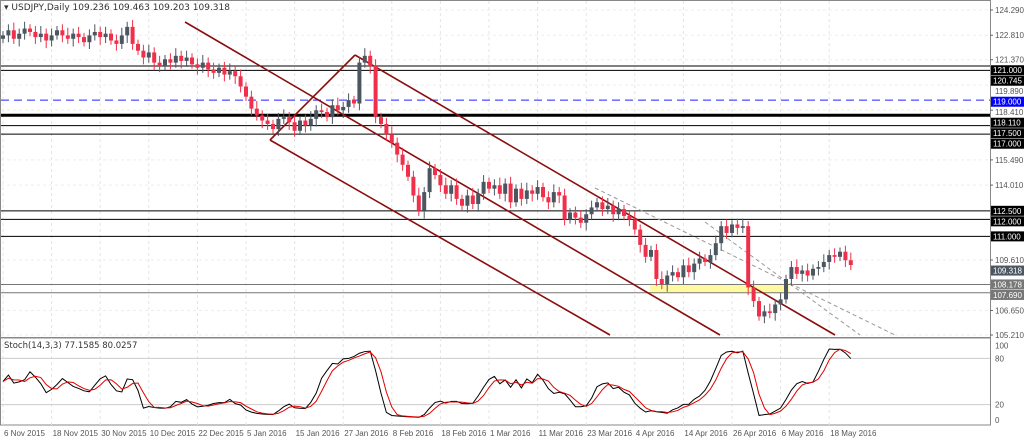 This screenshot has height=441, width=1024. What do you see at coordinates (427, 383) in the screenshot?
I see `stoch-main-line` at bounding box center [427, 383].